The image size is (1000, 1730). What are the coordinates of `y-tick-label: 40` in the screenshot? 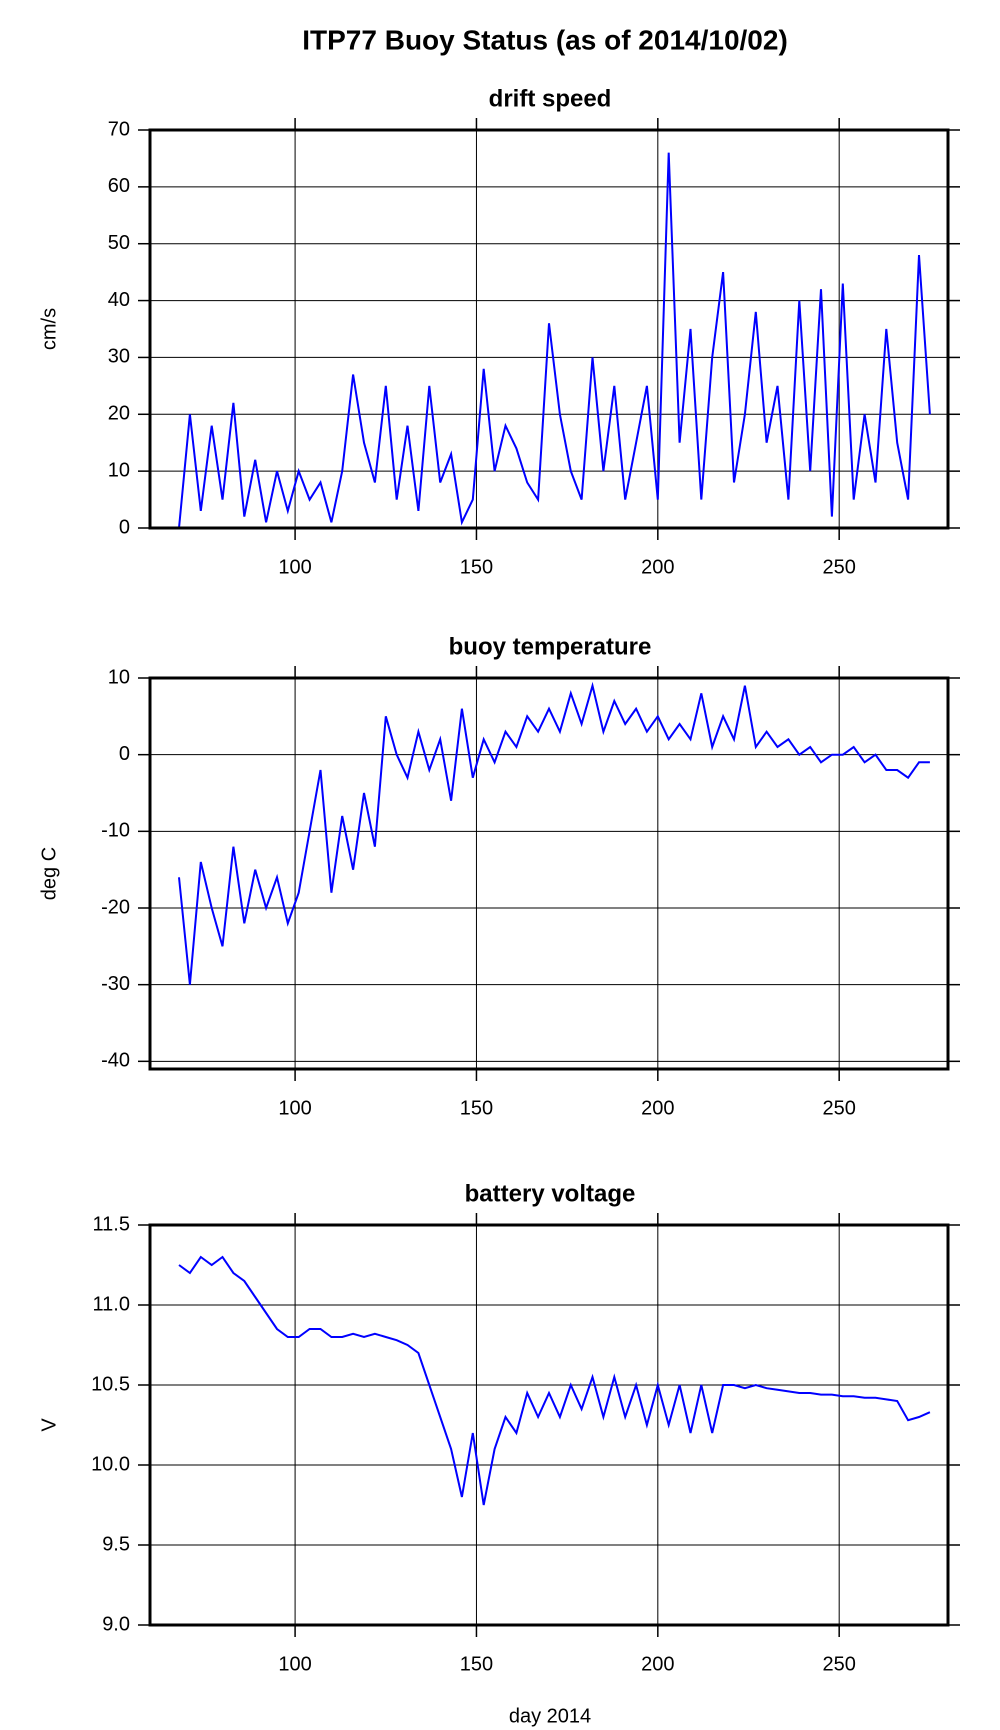 It's located at (119, 300).